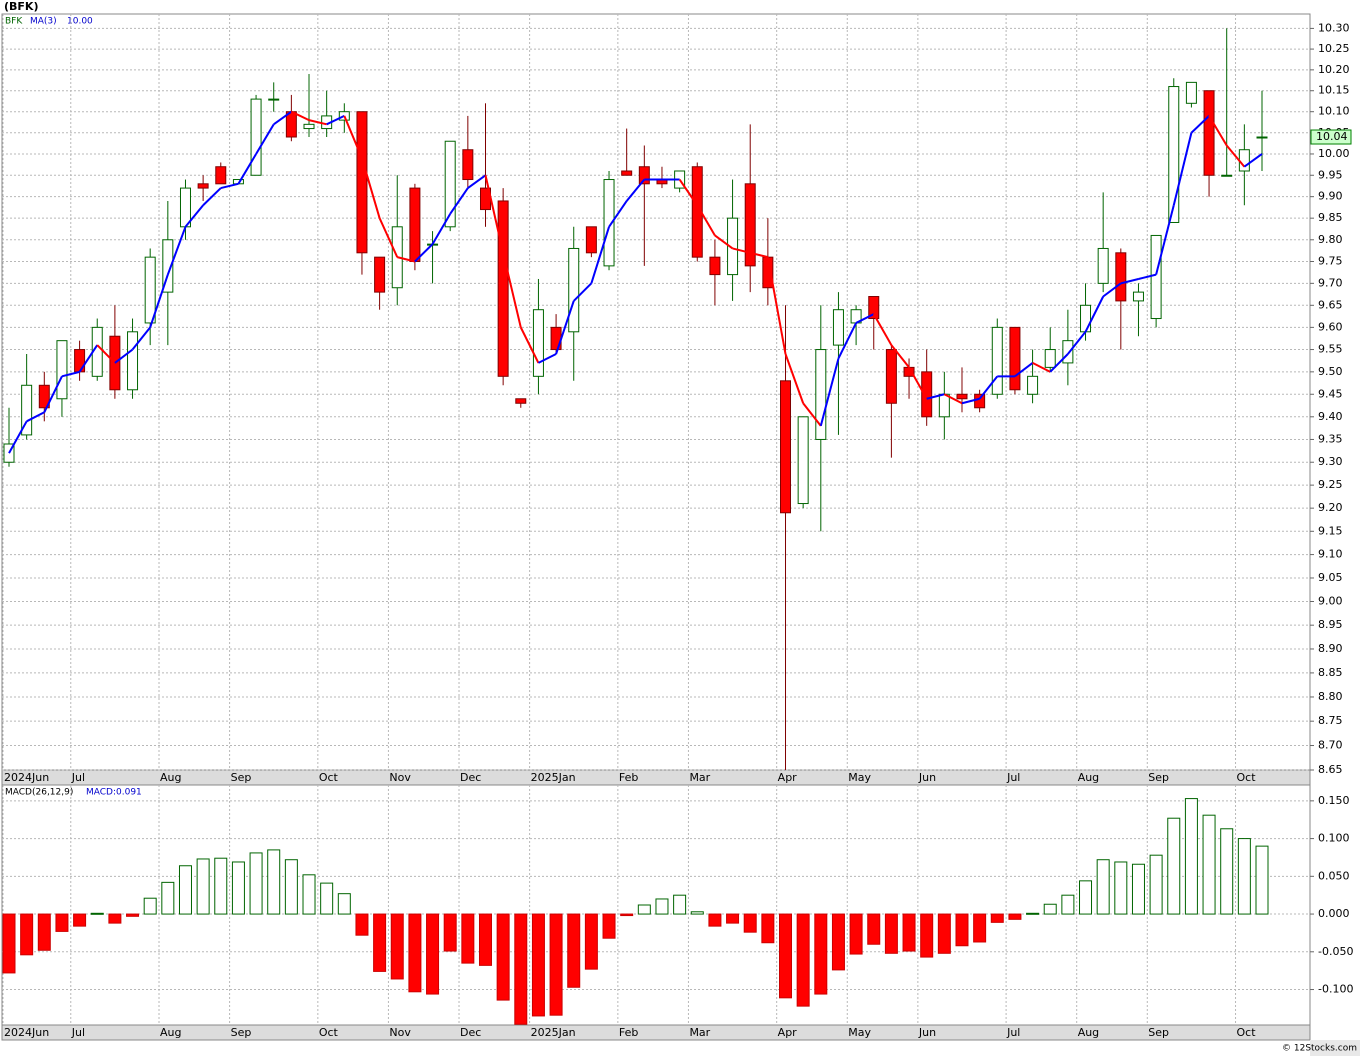  I want to click on date-band, so click(656, 777).